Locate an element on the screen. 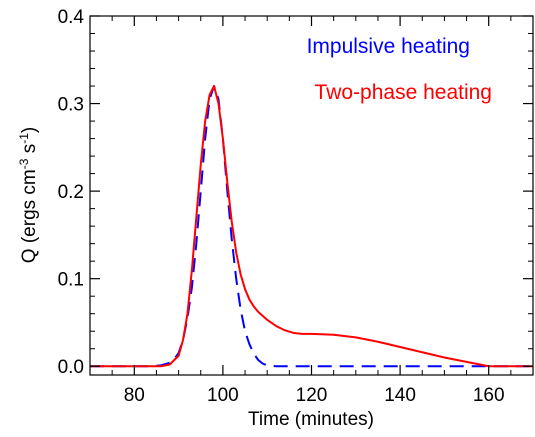  legend-label-impulsive: Impulsive heating is located at coordinates (388, 46).